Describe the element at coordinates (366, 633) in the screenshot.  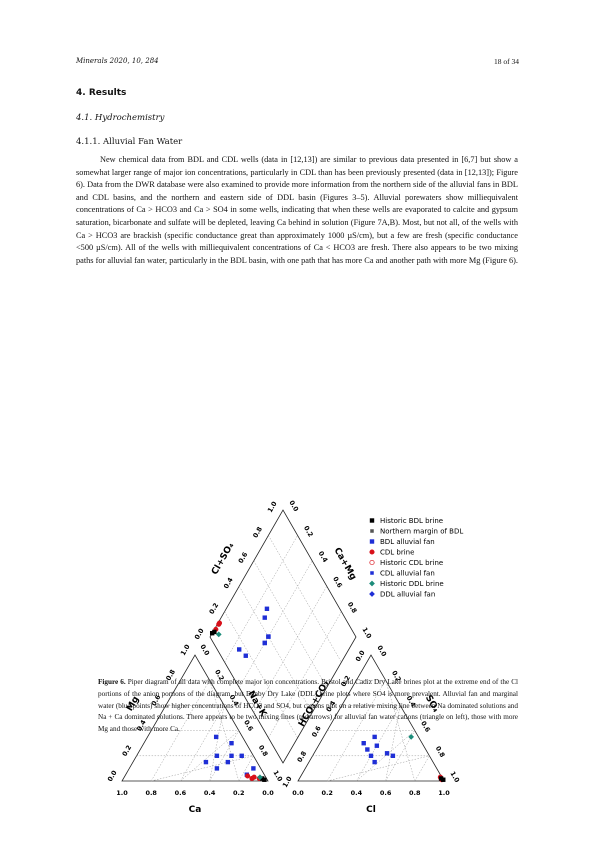
I see `tick-label-camg: 1.0` at that location.